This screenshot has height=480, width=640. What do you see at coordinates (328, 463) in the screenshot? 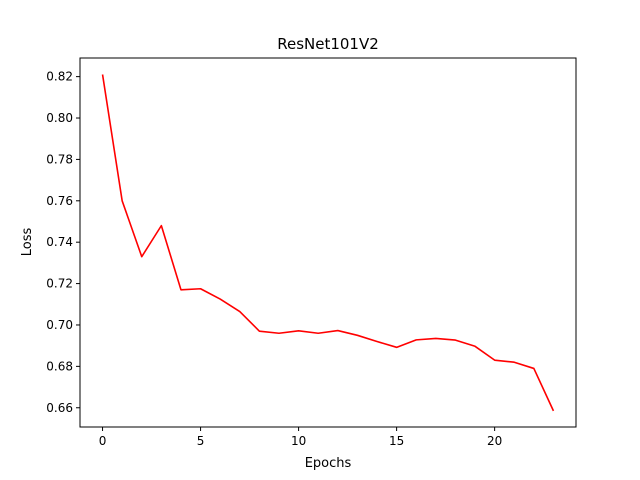
I see `x-axis-label: Epochs` at bounding box center [328, 463].